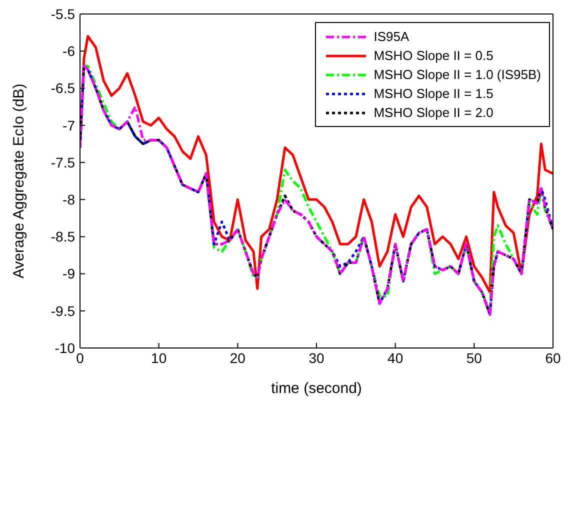 This screenshot has height=515, width=576. Describe the element at coordinates (80, 358) in the screenshot. I see `x-tick-label: 0` at that location.